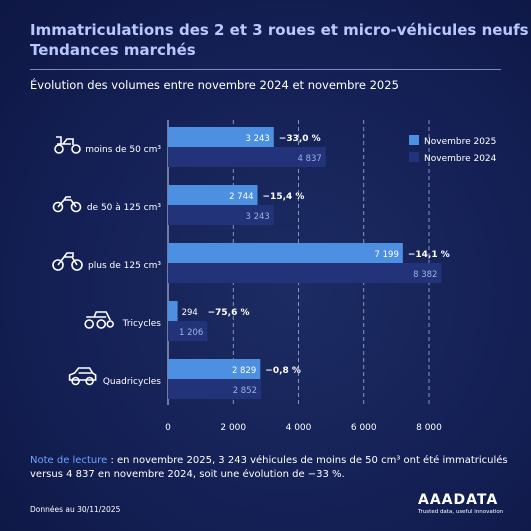  What do you see at coordinates (69, 460) in the screenshot?
I see `reading-note-lead: Note de lecture` at bounding box center [69, 460].